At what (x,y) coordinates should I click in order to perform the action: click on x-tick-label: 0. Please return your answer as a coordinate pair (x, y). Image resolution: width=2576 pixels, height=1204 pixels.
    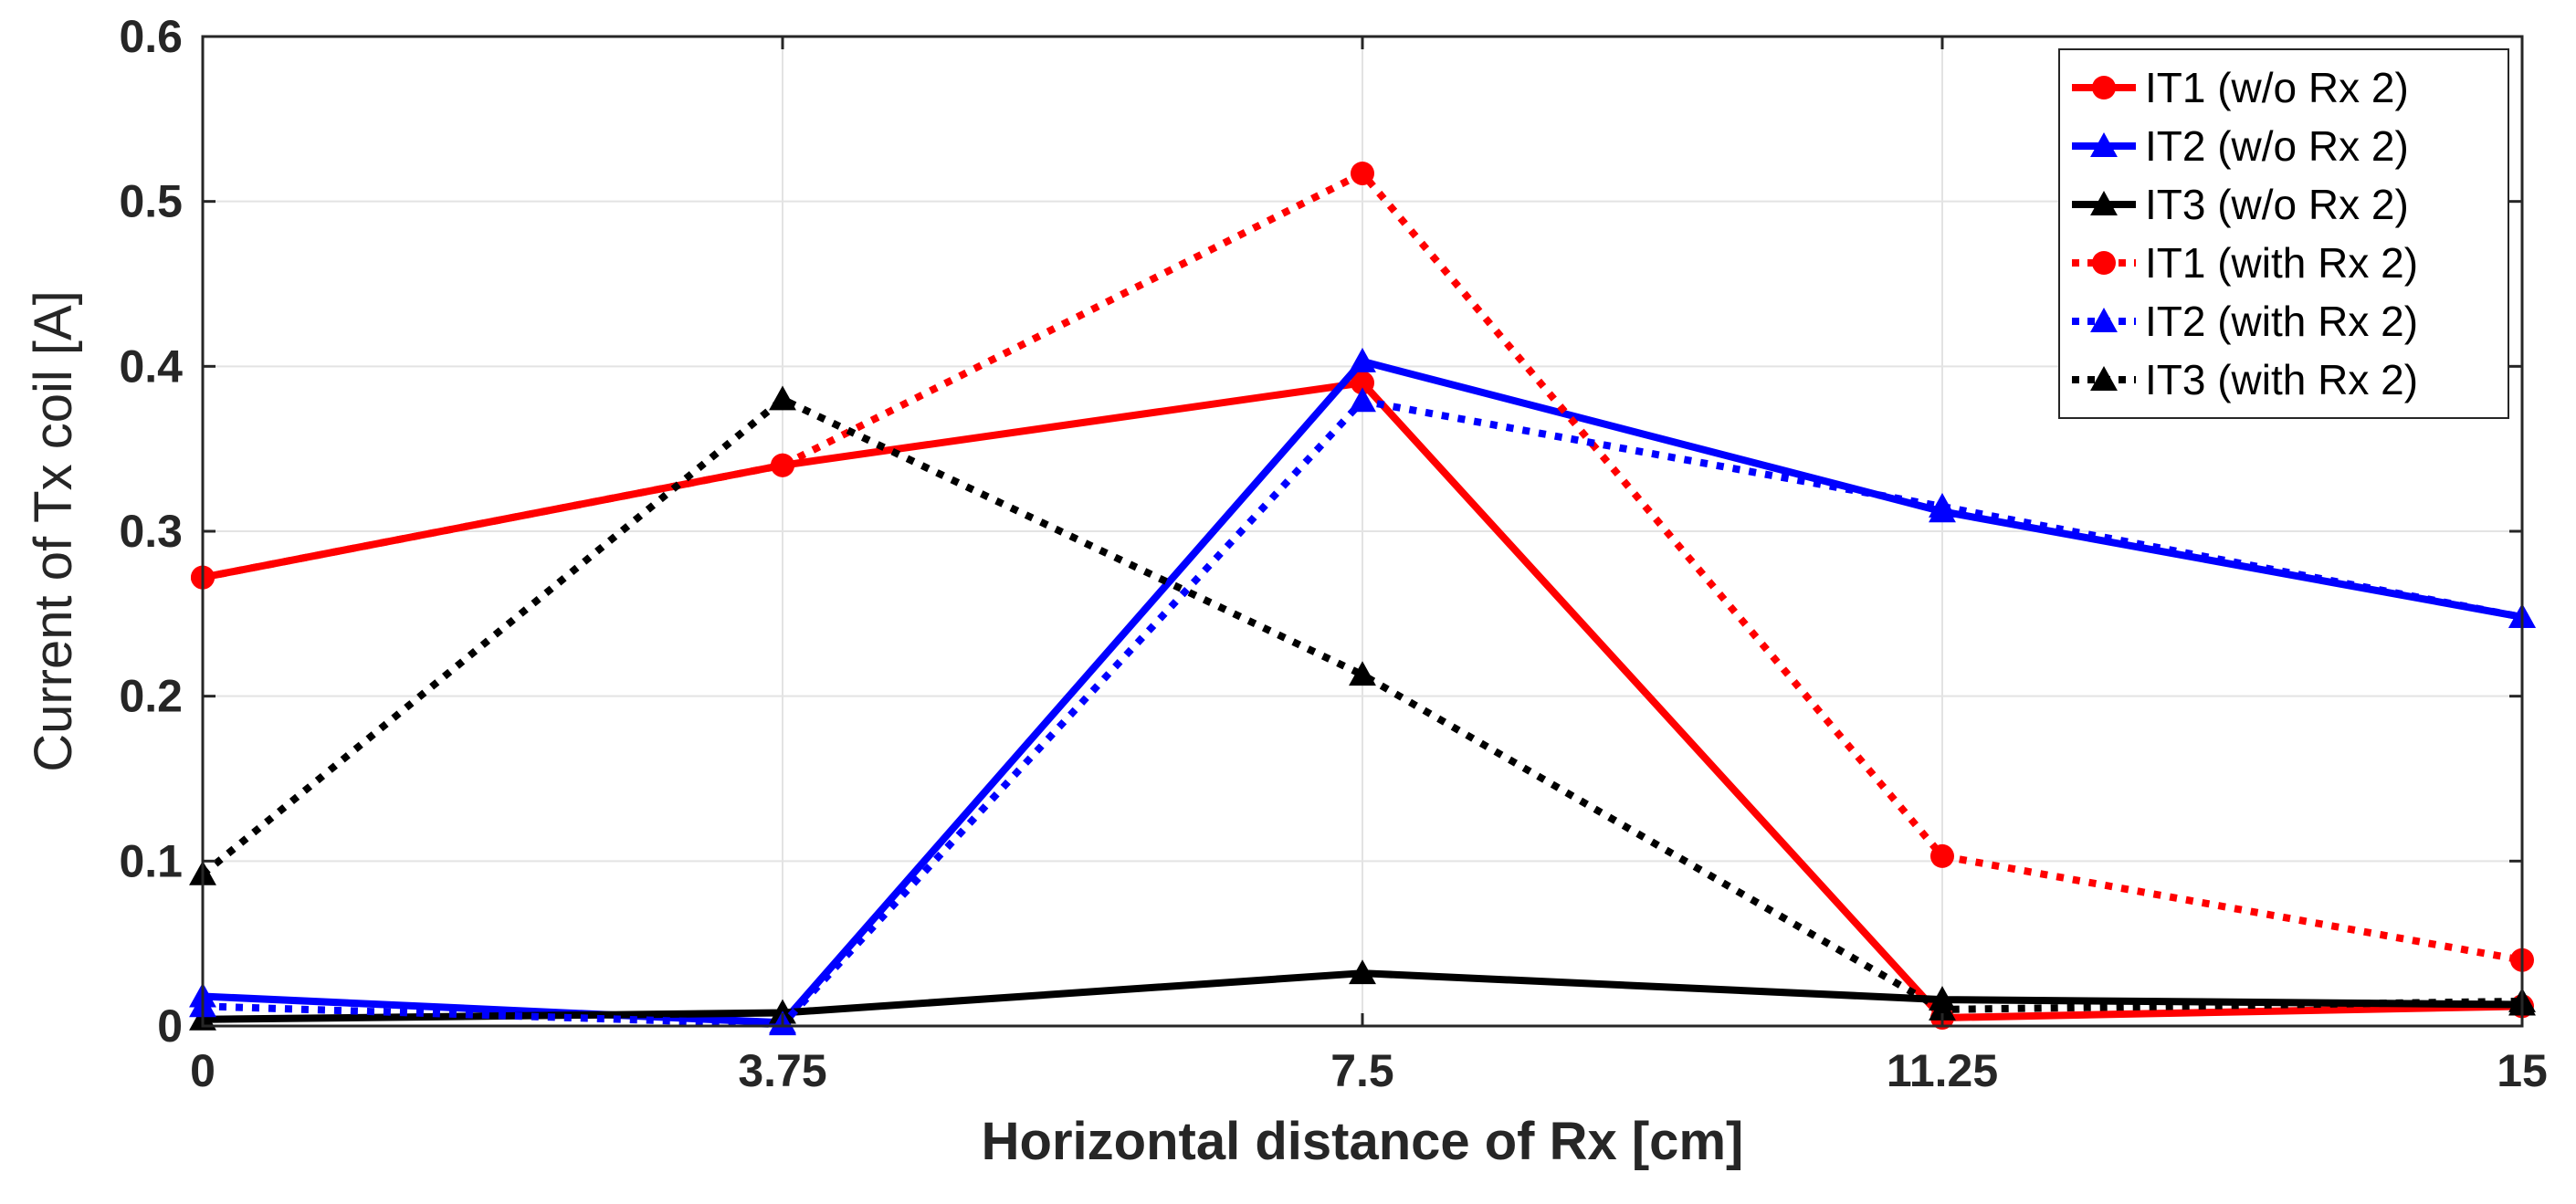
    Looking at the image, I should click on (203, 1070).